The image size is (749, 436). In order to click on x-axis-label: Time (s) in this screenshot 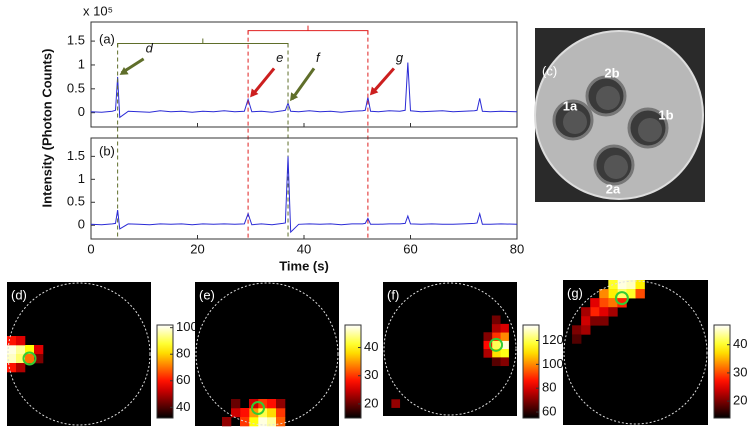, I will do `click(304, 265)`.